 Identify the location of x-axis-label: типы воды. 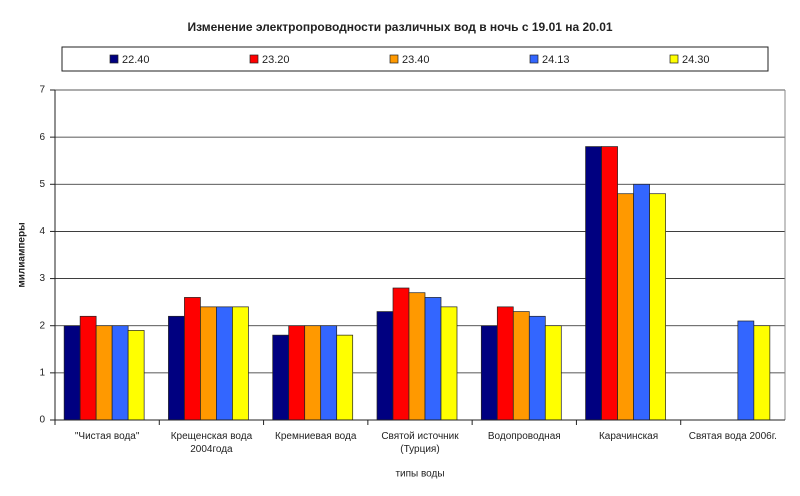
(419, 474).